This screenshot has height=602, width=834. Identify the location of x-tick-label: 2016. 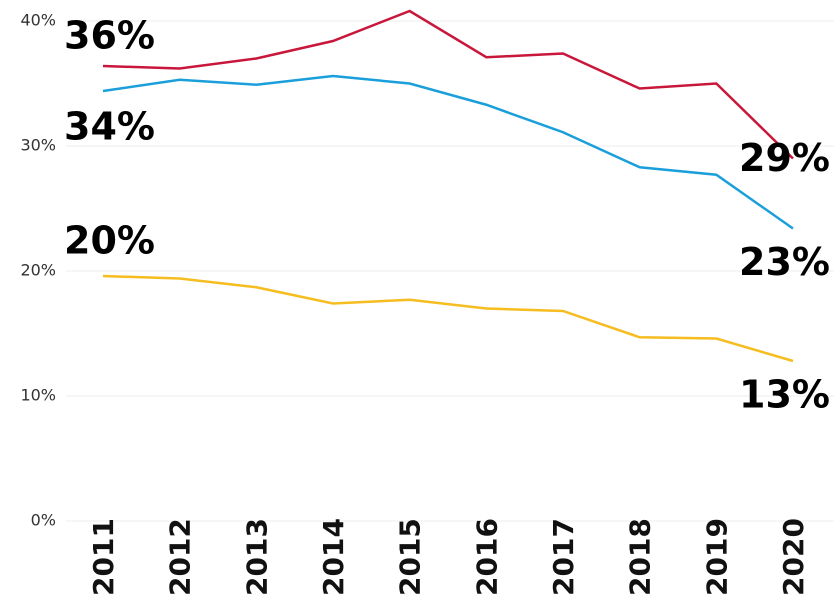
(486, 557).